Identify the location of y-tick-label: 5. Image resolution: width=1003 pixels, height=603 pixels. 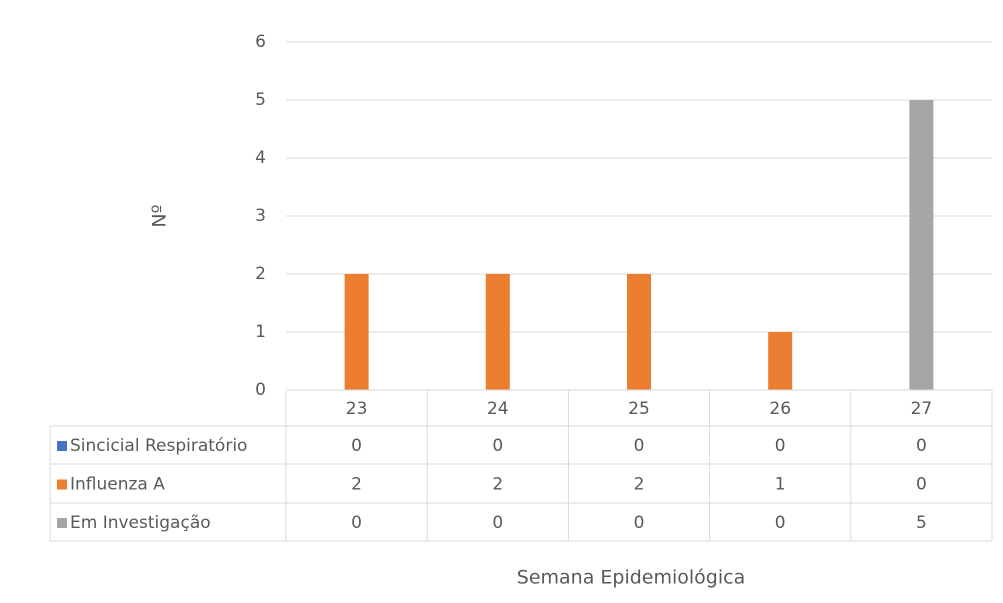
(260, 100).